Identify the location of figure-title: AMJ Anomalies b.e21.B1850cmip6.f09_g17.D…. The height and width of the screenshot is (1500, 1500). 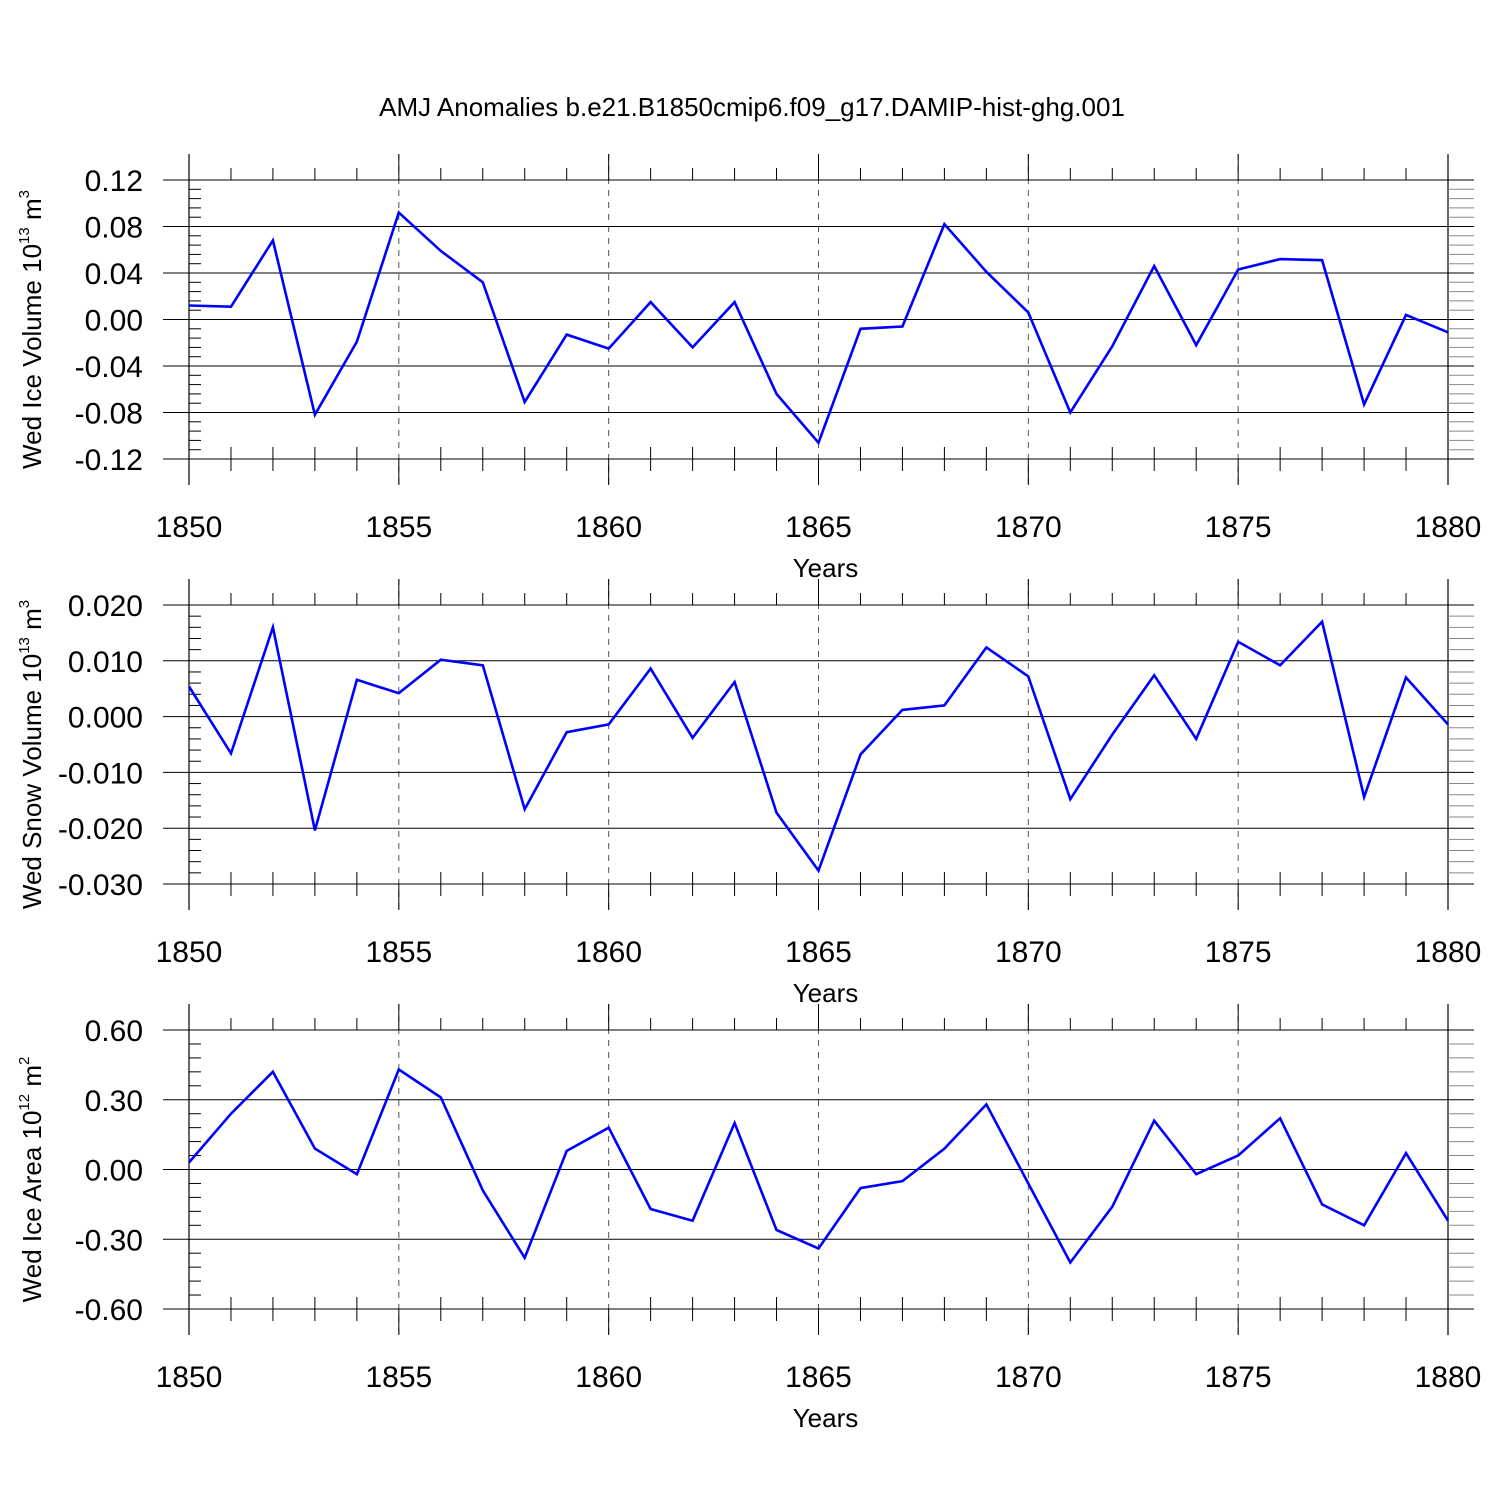
(752, 107).